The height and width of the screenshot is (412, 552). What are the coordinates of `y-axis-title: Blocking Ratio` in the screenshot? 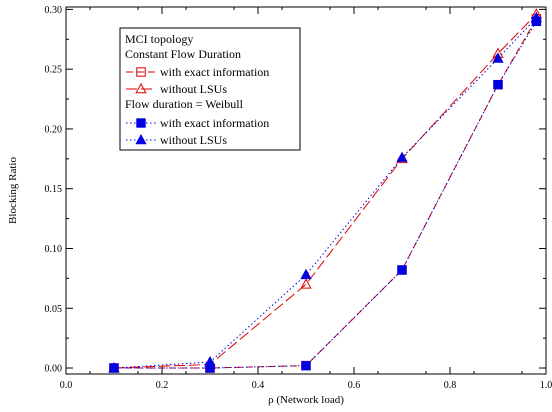 It's located at (13, 190).